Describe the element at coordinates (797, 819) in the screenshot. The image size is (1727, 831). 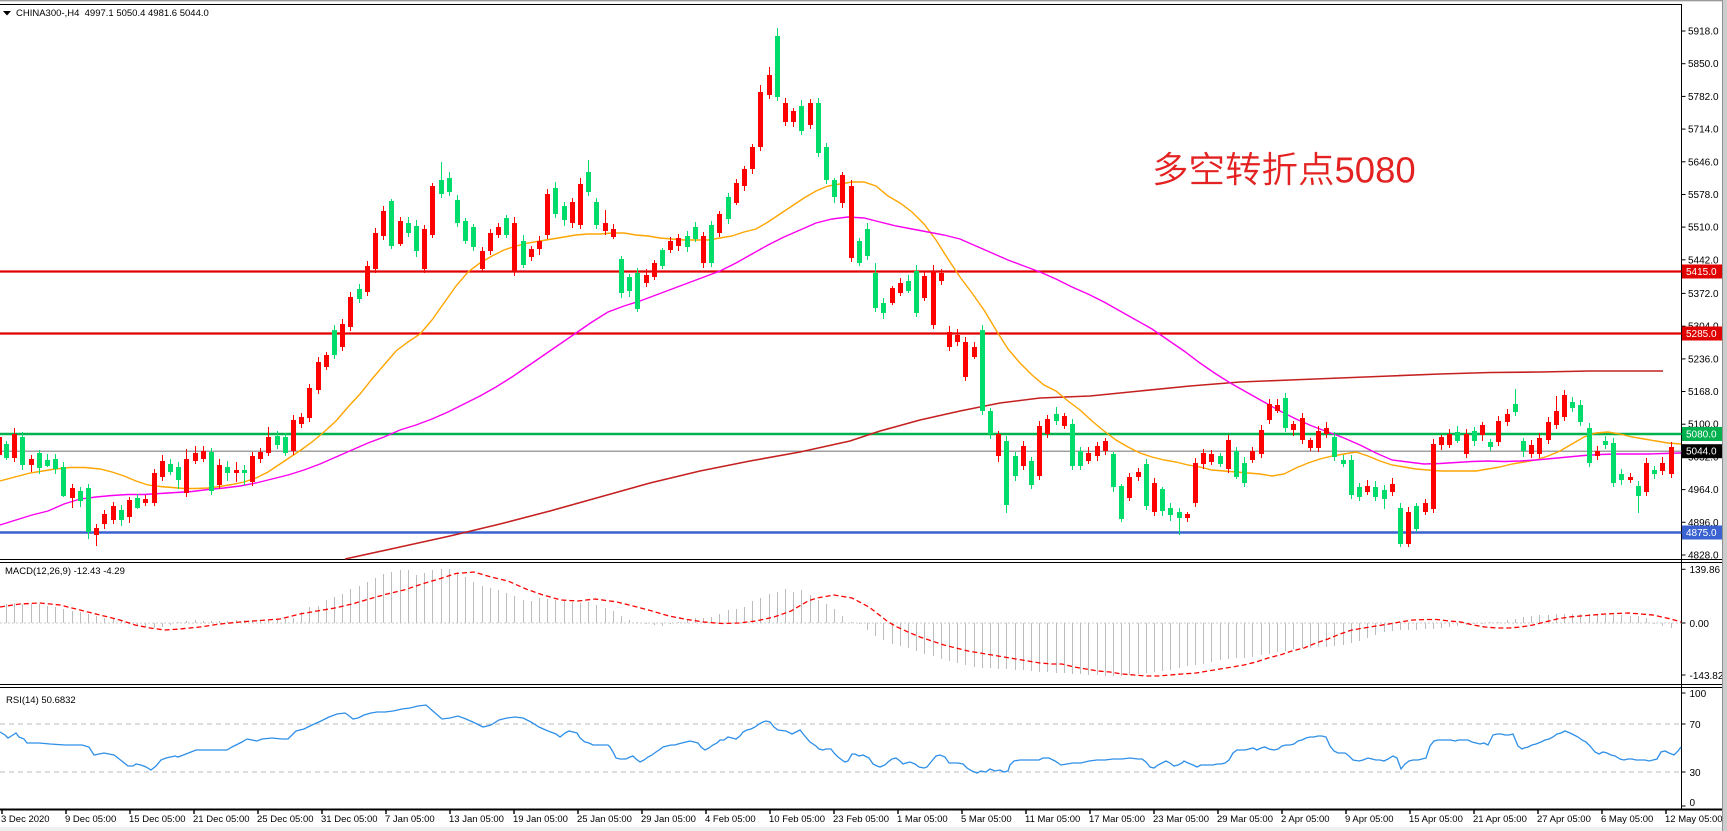
I see `svg-text: 10 Feb 05:00` at that location.